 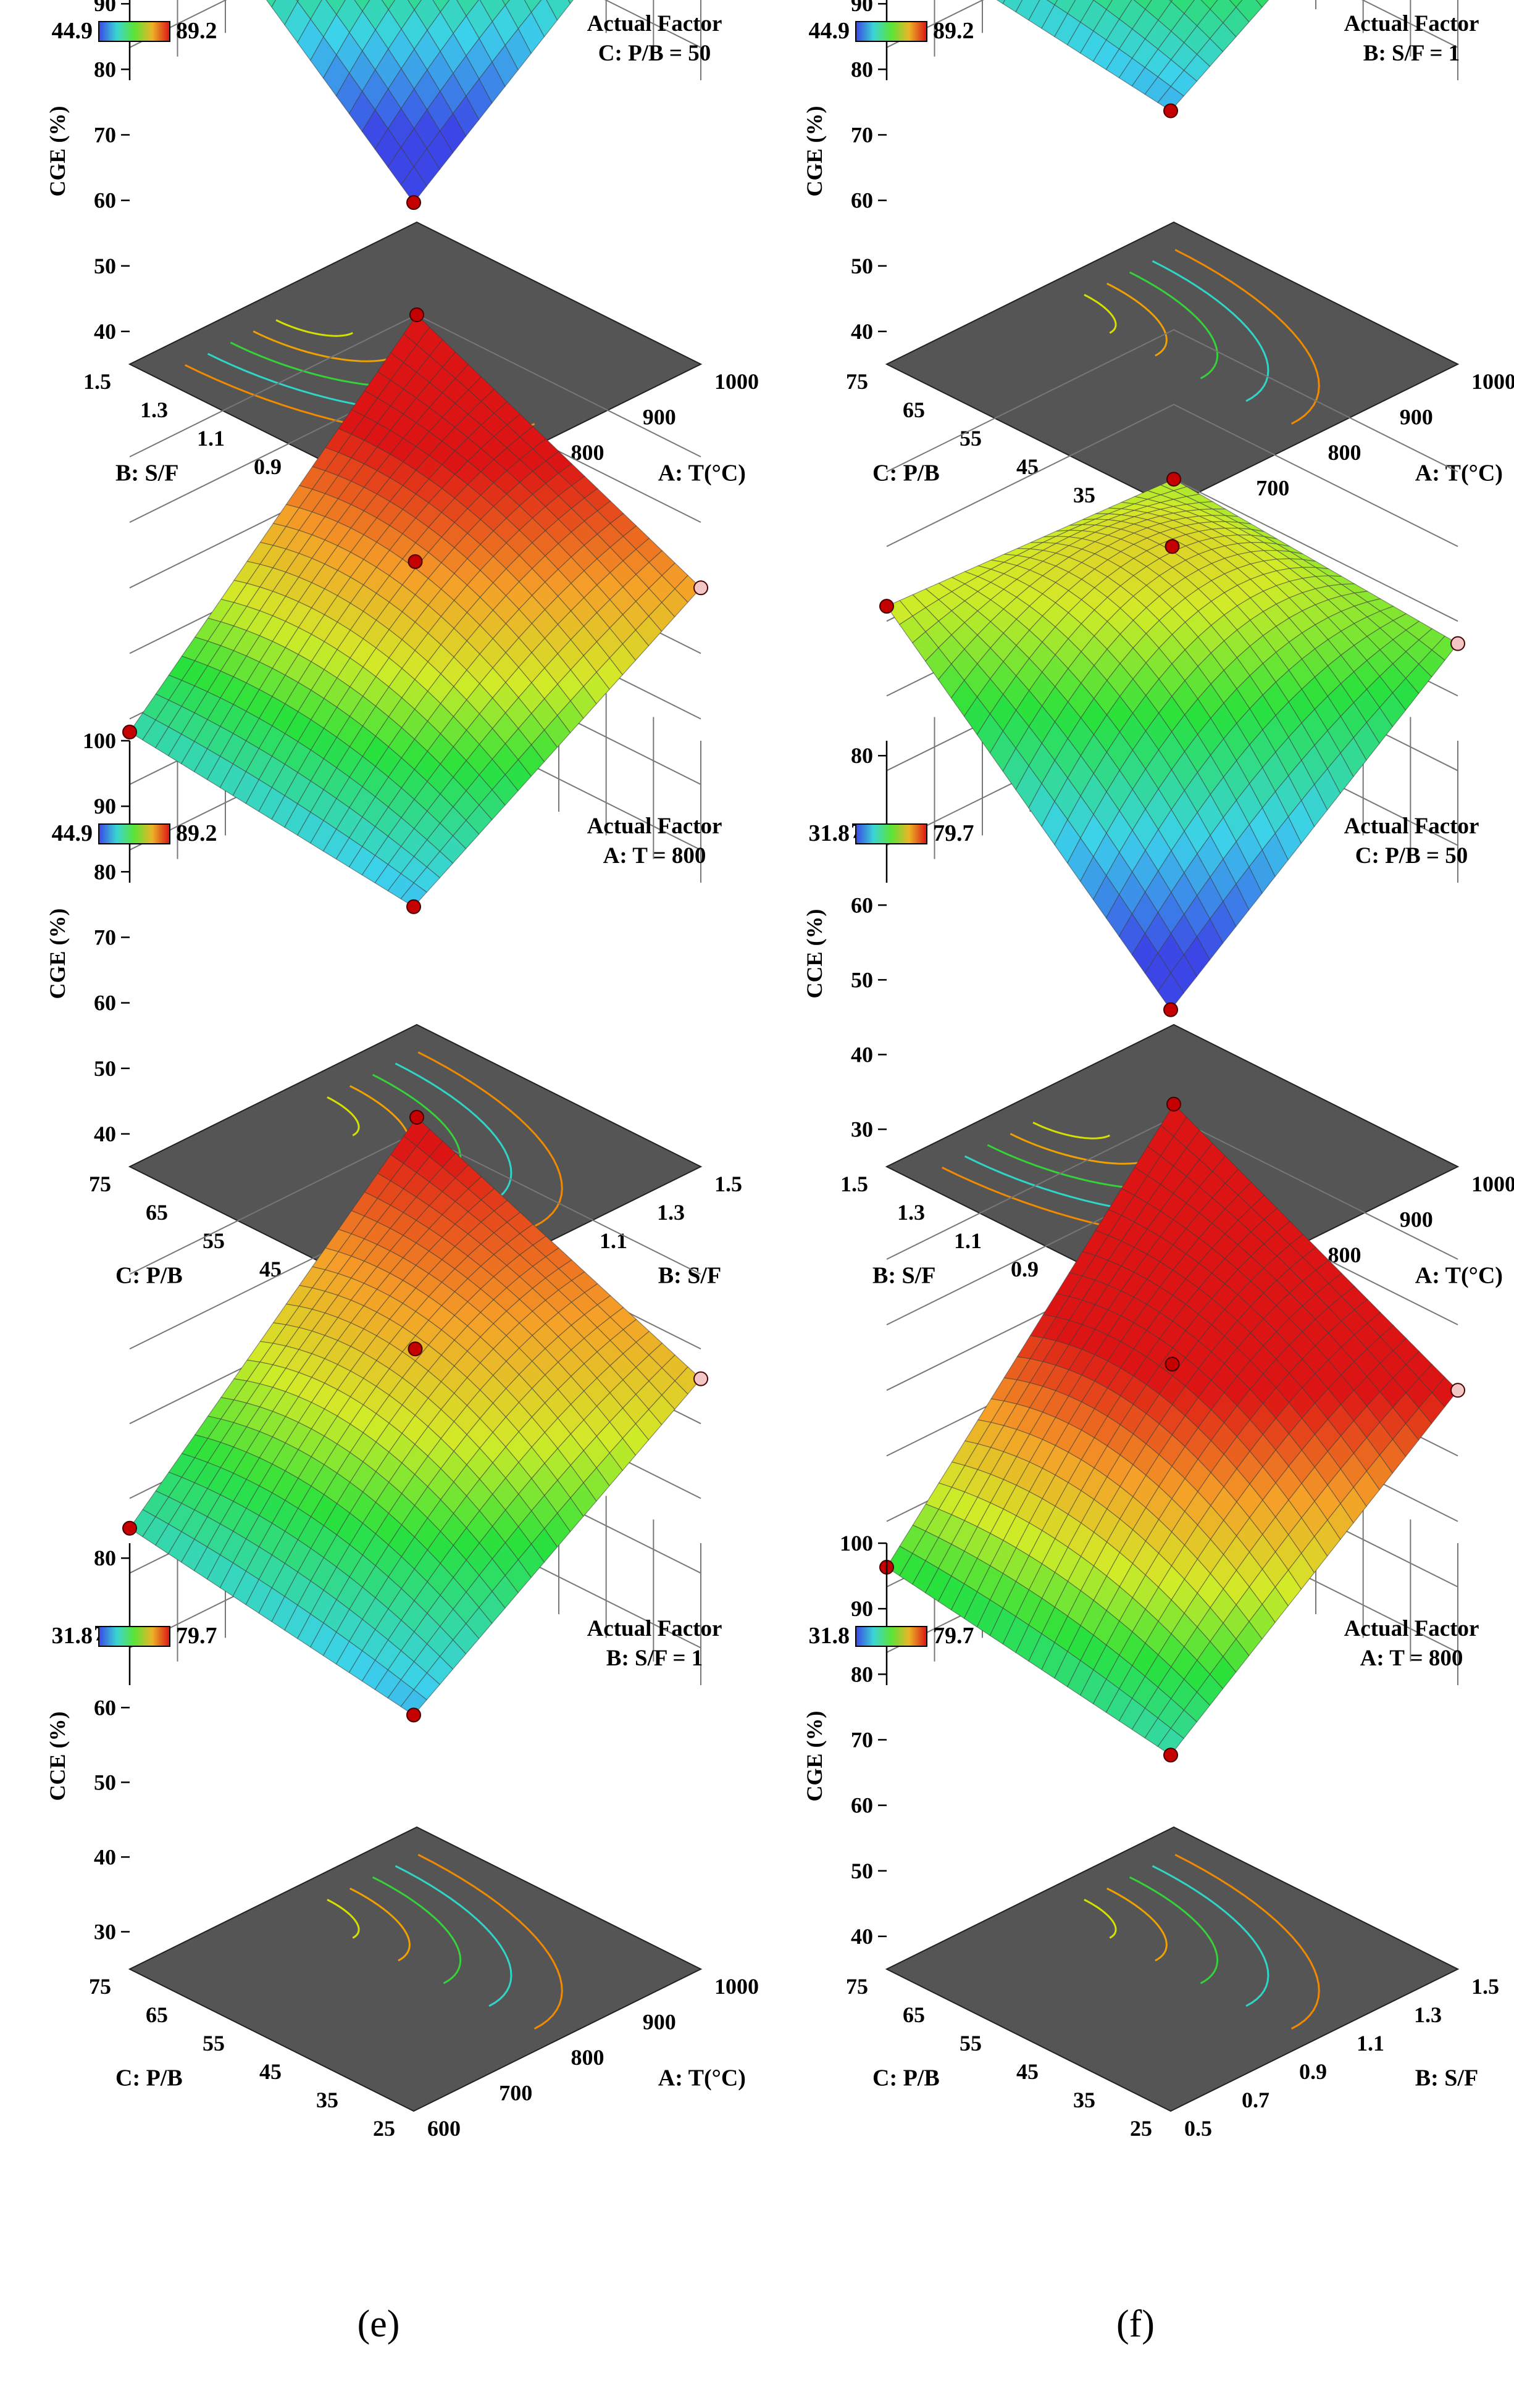 I want to click on contour-floor, so click(x=1172, y=364).